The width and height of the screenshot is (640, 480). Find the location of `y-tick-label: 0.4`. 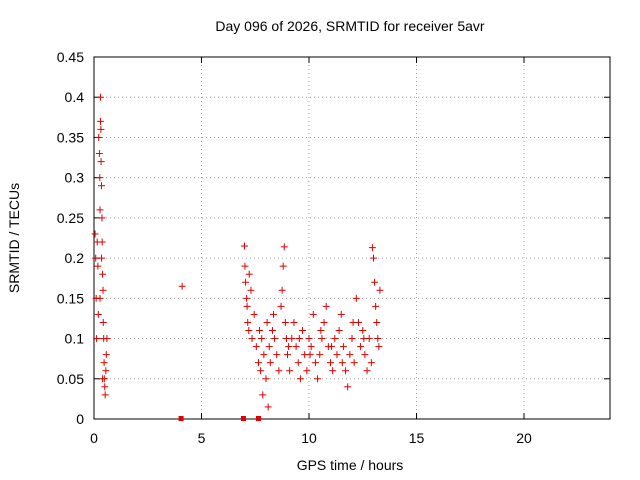

y-tick-label: 0.4 is located at coordinates (75, 97).